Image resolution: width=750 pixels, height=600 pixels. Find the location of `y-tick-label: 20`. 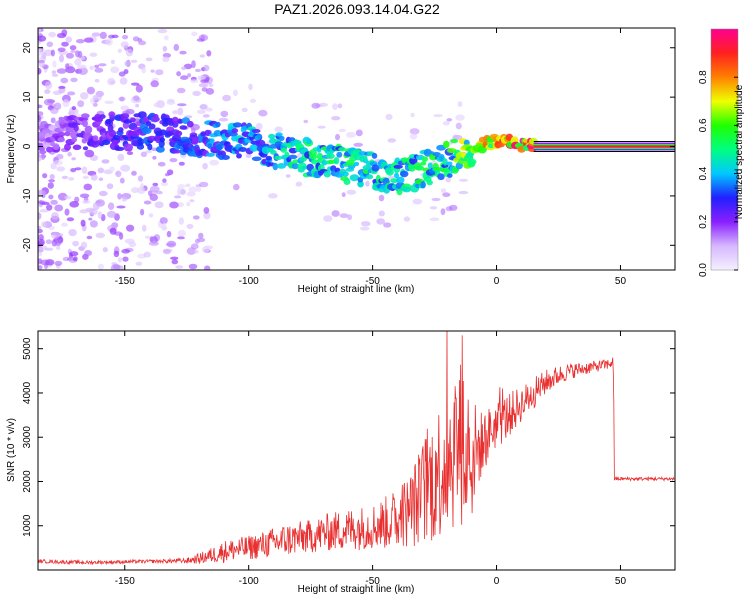

y-tick-label: 20 is located at coordinates (27, 48).